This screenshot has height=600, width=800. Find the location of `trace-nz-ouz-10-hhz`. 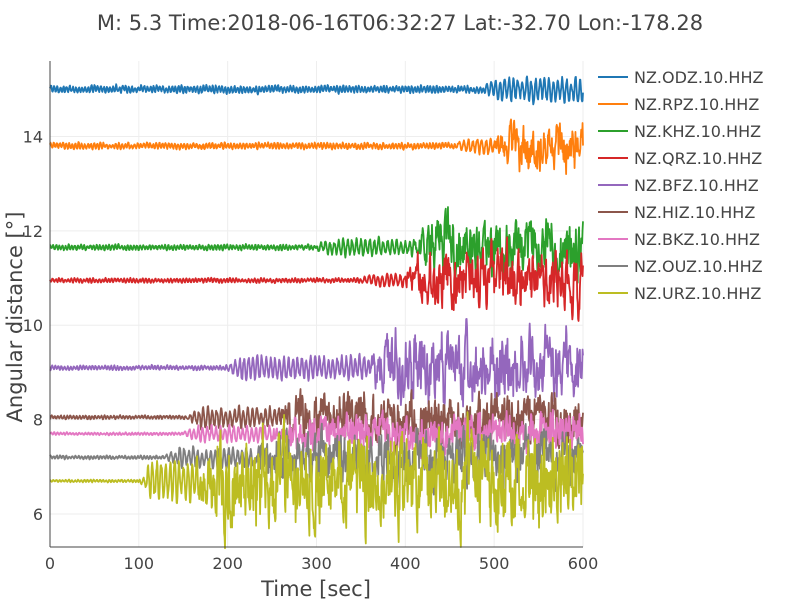

trace-nz-ouz-10-hhz is located at coordinates (316, 459).